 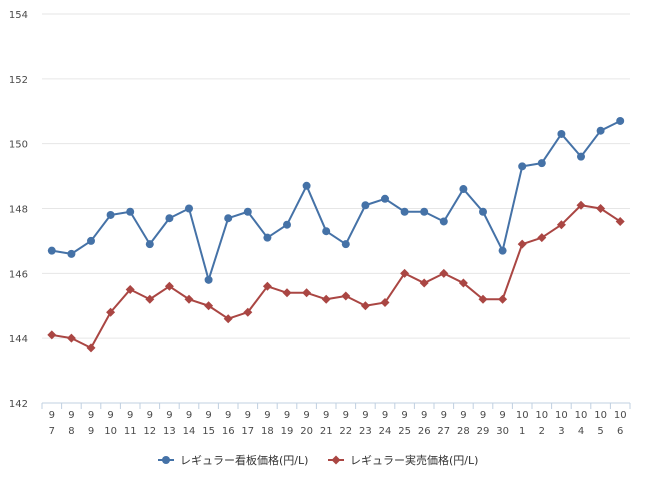 I want to click on x-tick-label-day: 24, so click(x=385, y=431).